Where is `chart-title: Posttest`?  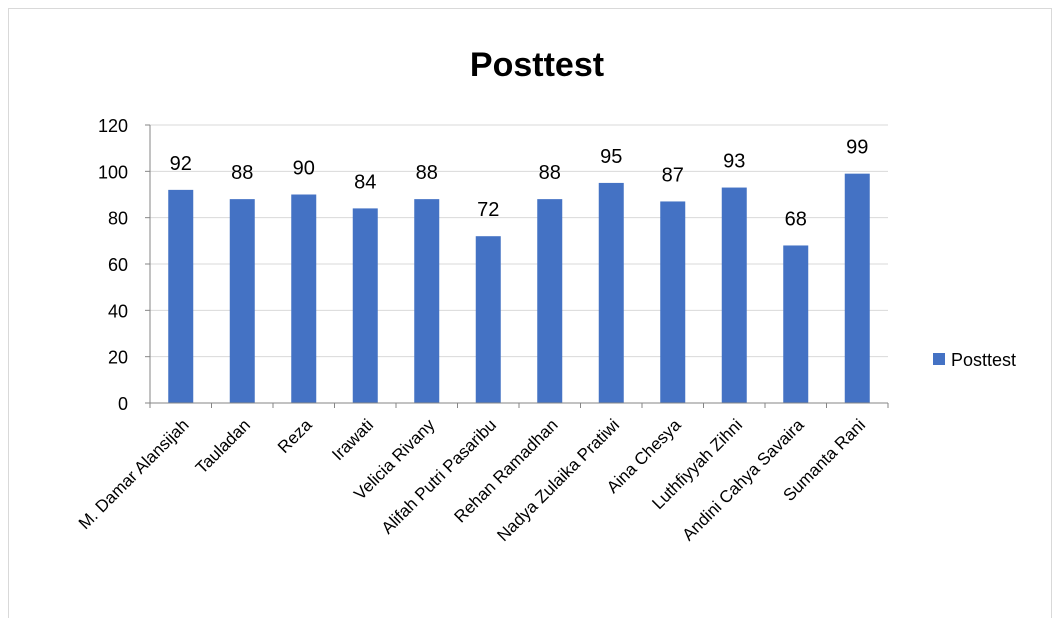 chart-title: Posttest is located at coordinates (537, 65).